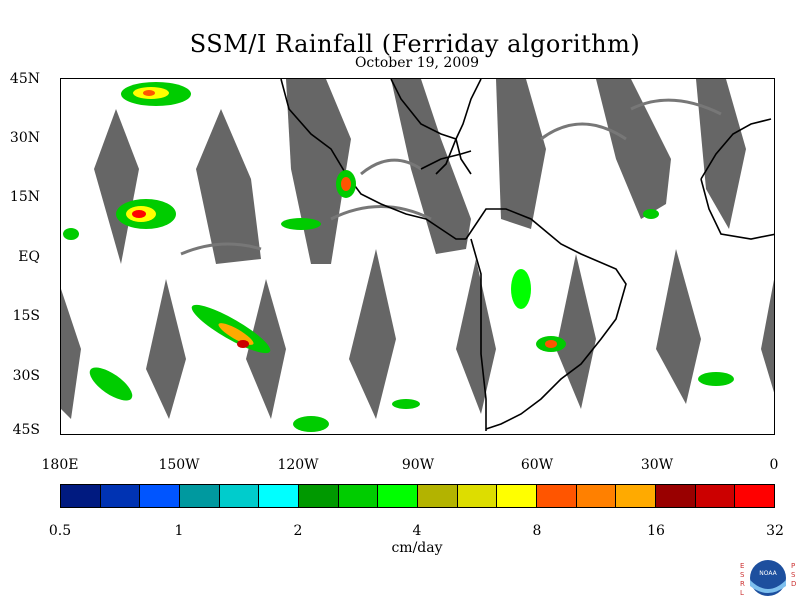 The height and width of the screenshot is (604, 800). I want to click on colorbar-label-32: 32, so click(775, 531).